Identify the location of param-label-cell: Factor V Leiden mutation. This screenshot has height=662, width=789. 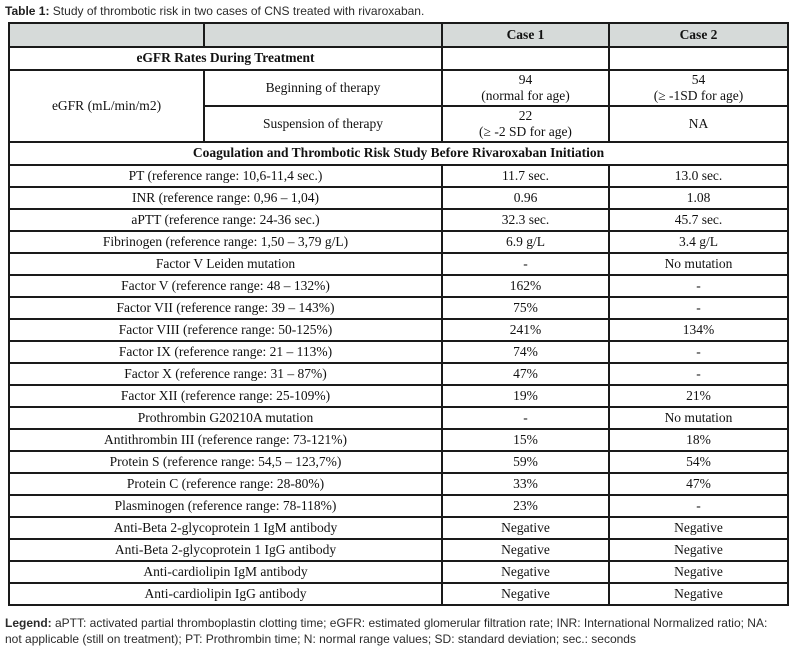
(225, 263).